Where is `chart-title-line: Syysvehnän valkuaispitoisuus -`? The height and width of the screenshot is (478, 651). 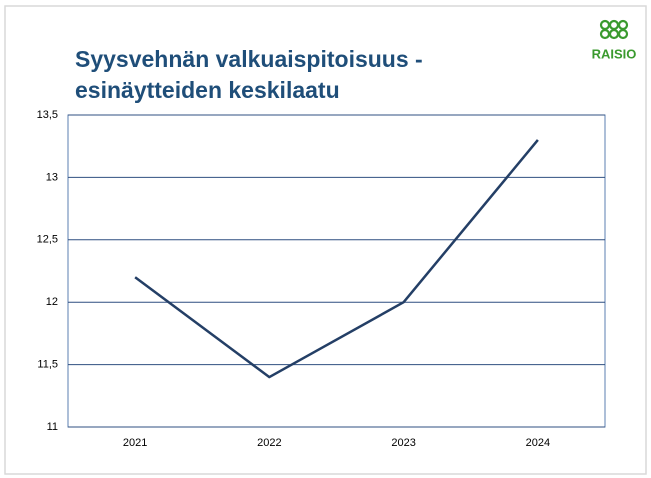 chart-title-line: Syysvehnän valkuaispitoisuus - is located at coordinates (249, 59).